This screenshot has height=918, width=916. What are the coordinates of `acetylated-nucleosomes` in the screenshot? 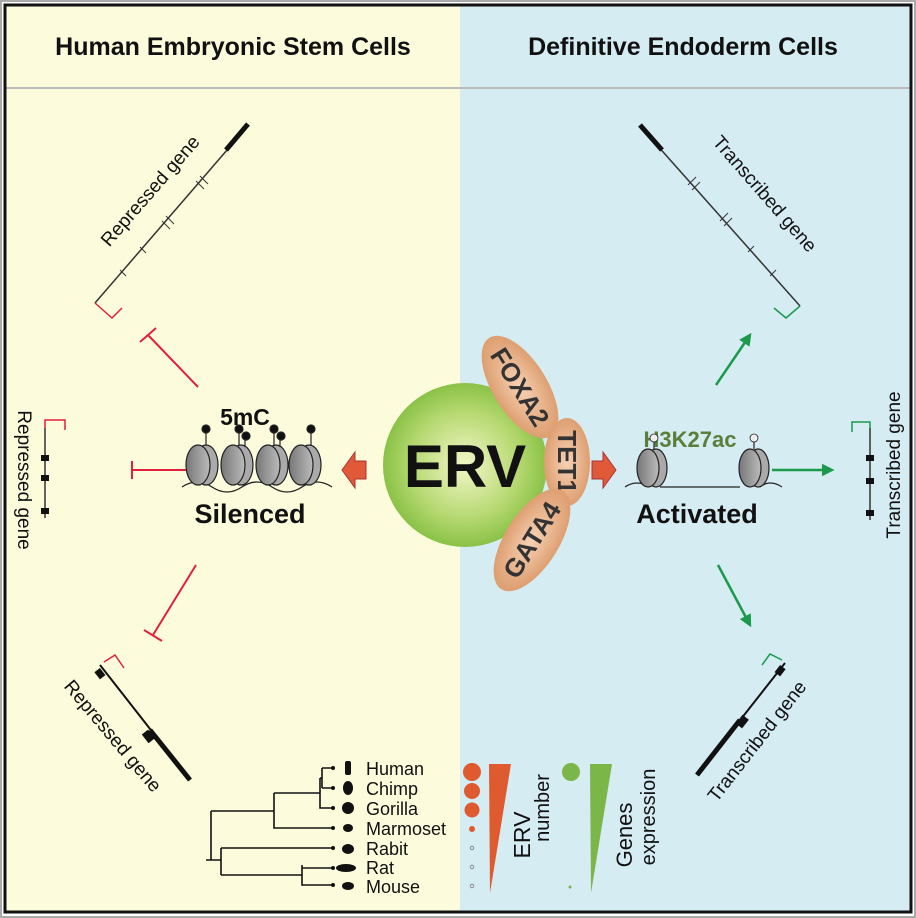 It's located at (703, 460).